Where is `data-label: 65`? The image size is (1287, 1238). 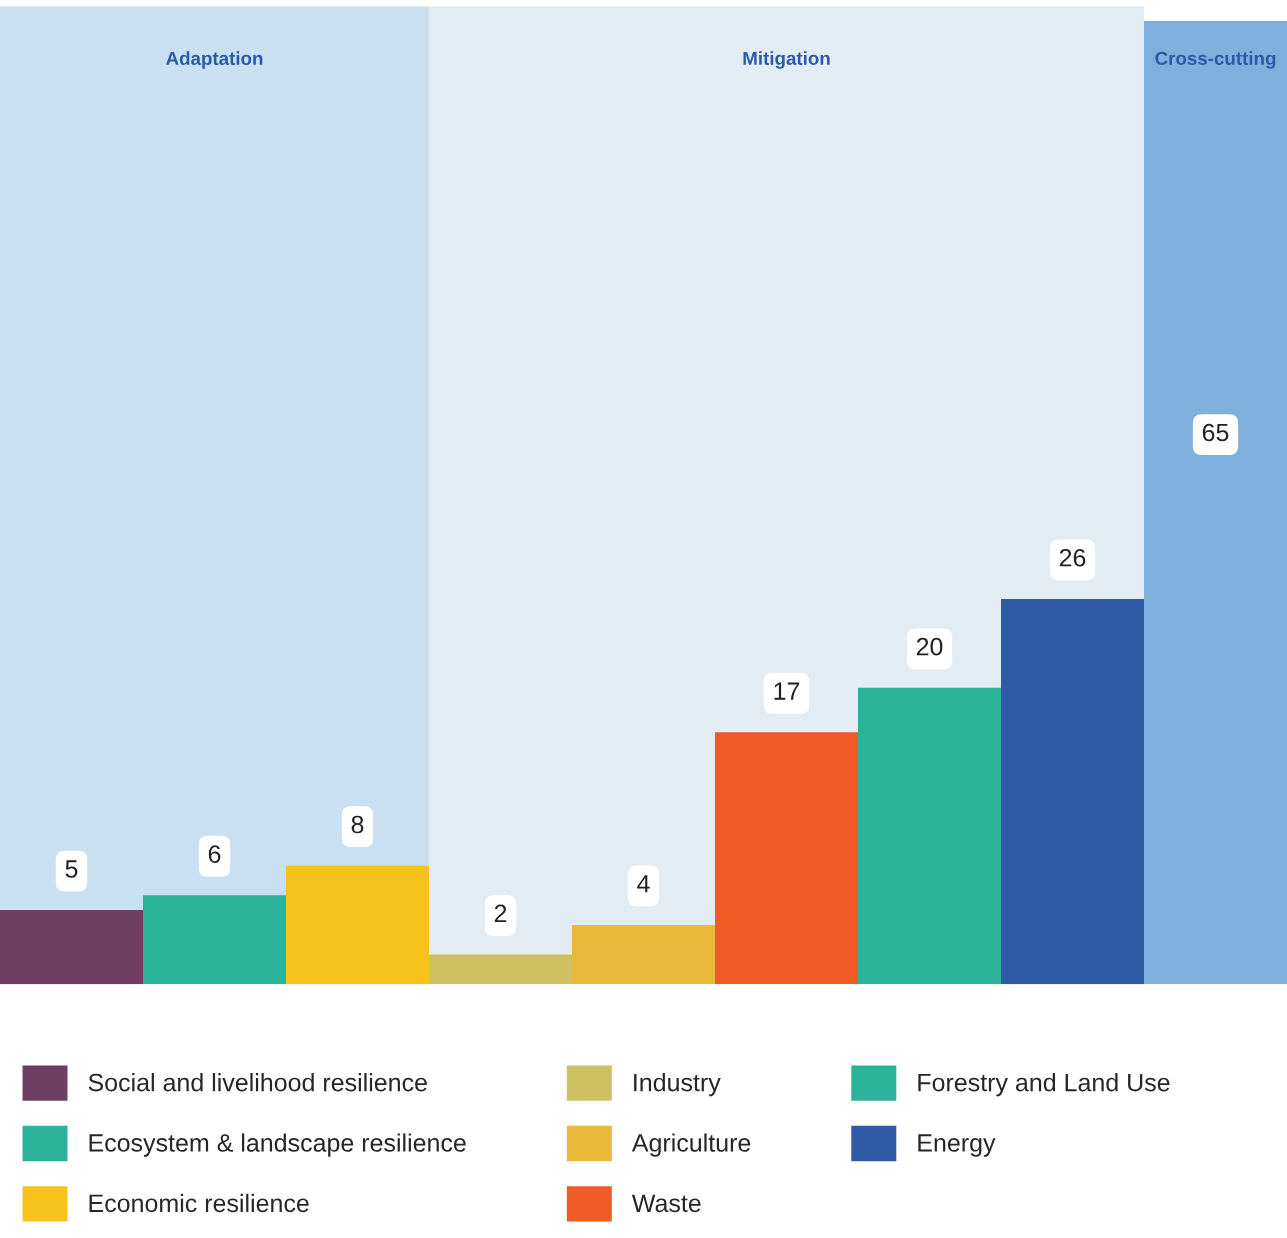
data-label: 65 is located at coordinates (1215, 432).